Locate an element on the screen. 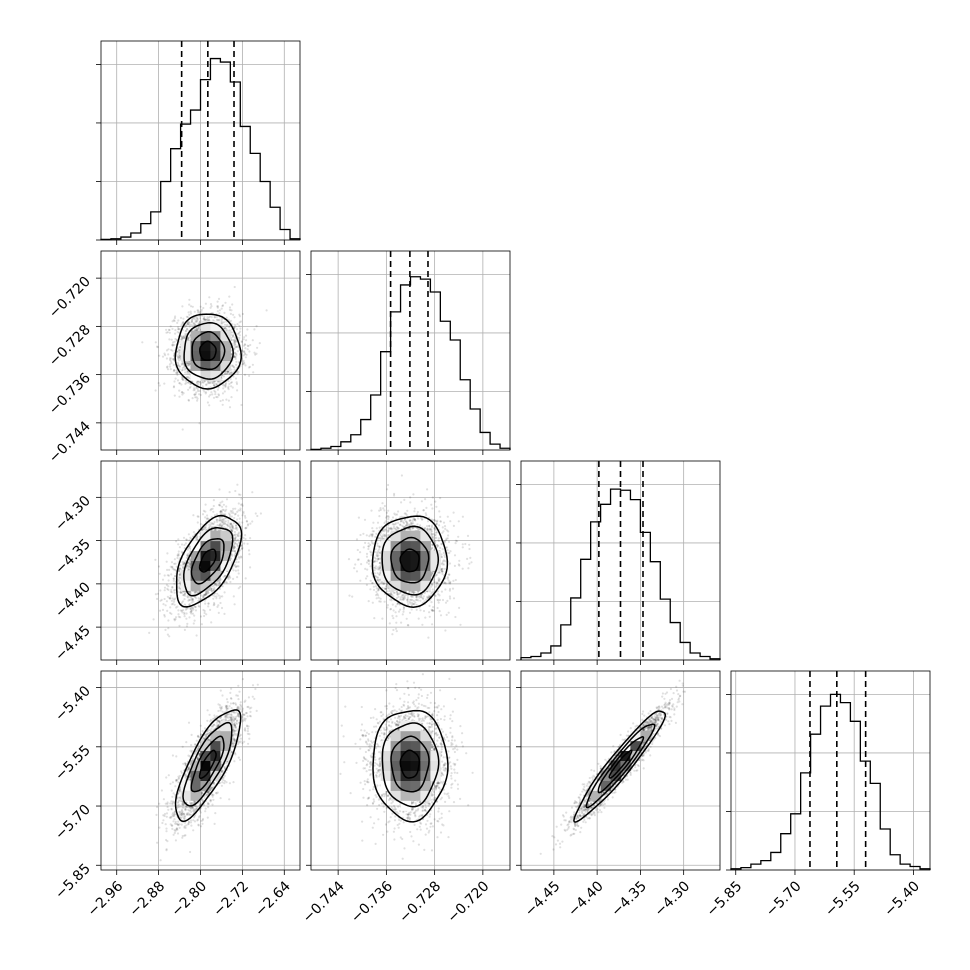 The height and width of the screenshot is (970, 970). xtick-label-1-0: −0.744 is located at coordinates (324, 902).